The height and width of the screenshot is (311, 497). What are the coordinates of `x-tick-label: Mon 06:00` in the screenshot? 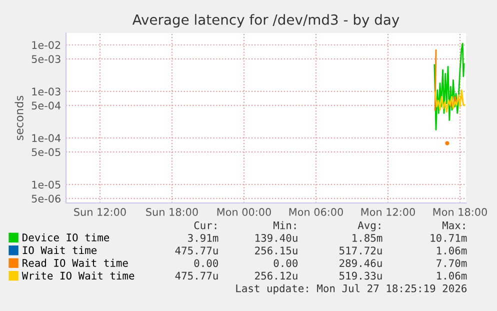 It's located at (316, 212).